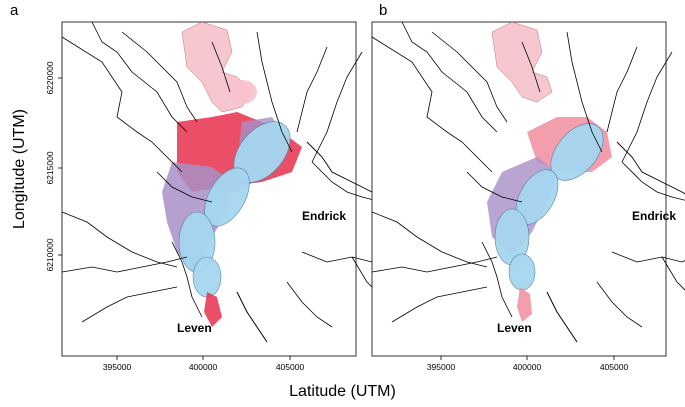 This screenshot has width=685, height=407. I want to click on panel-a-label: a, so click(14, 10).